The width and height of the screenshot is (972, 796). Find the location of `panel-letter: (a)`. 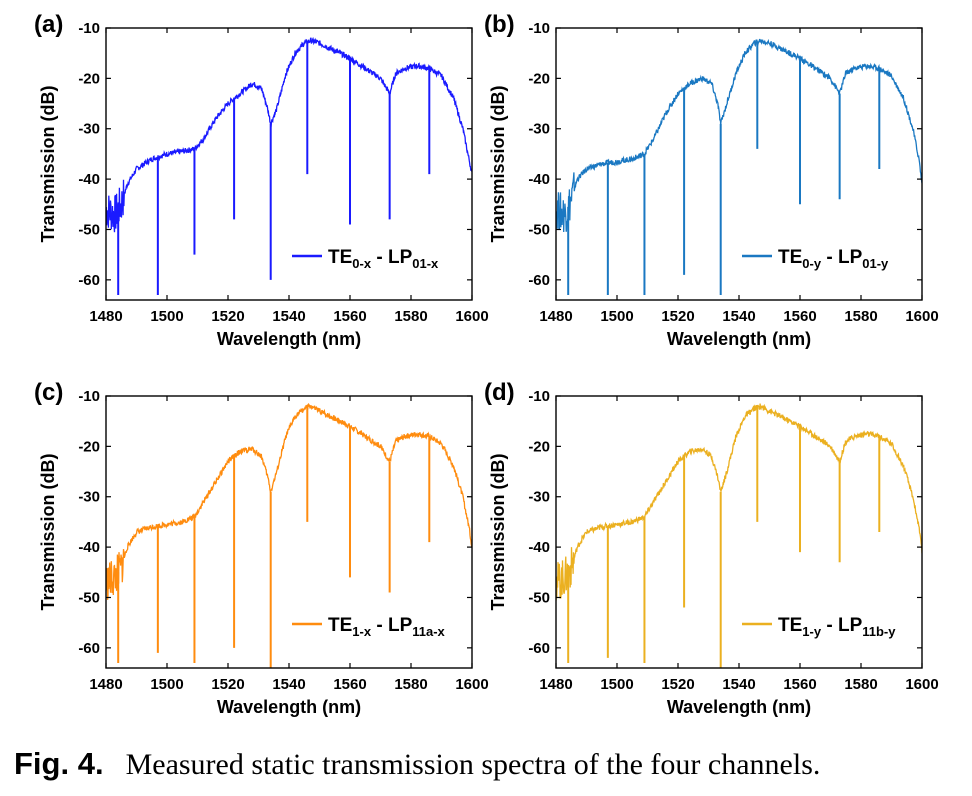

panel-letter: (a) is located at coordinates (48, 24).